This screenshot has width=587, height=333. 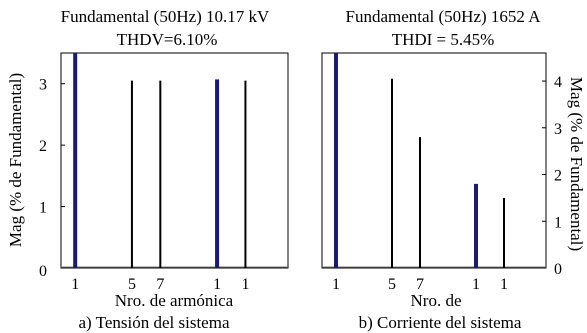 I want to click on left-xtick-label: 7, so click(x=160, y=284).